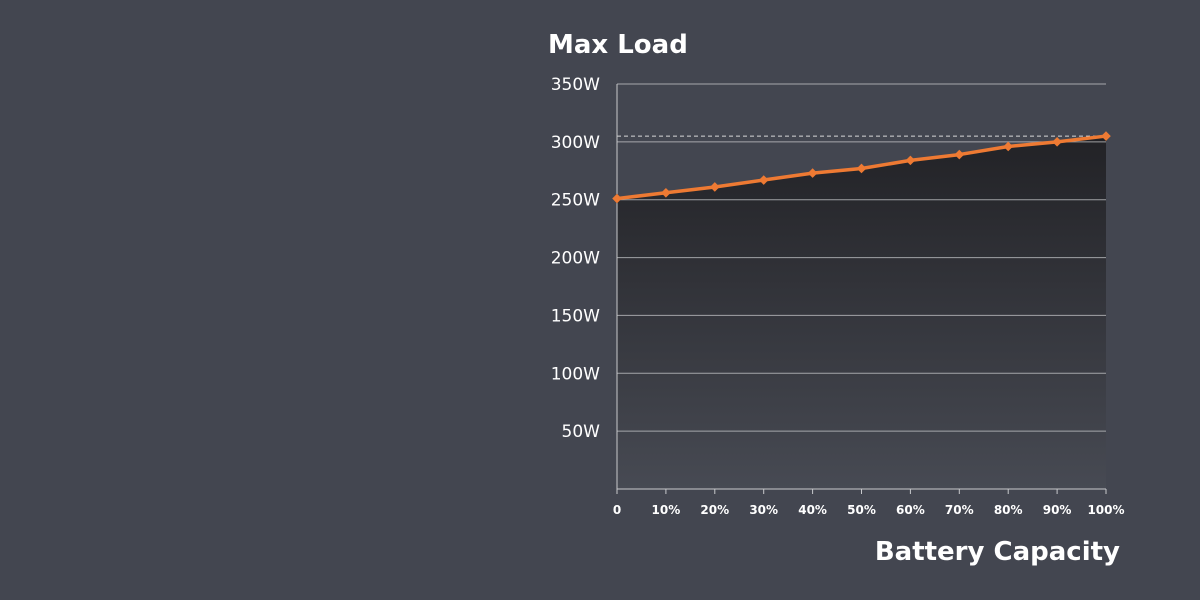 Image resolution: width=1200 pixels, height=600 pixels. Describe the element at coordinates (617, 510) in the screenshot. I see `x-tick-label-0: 0` at that location.